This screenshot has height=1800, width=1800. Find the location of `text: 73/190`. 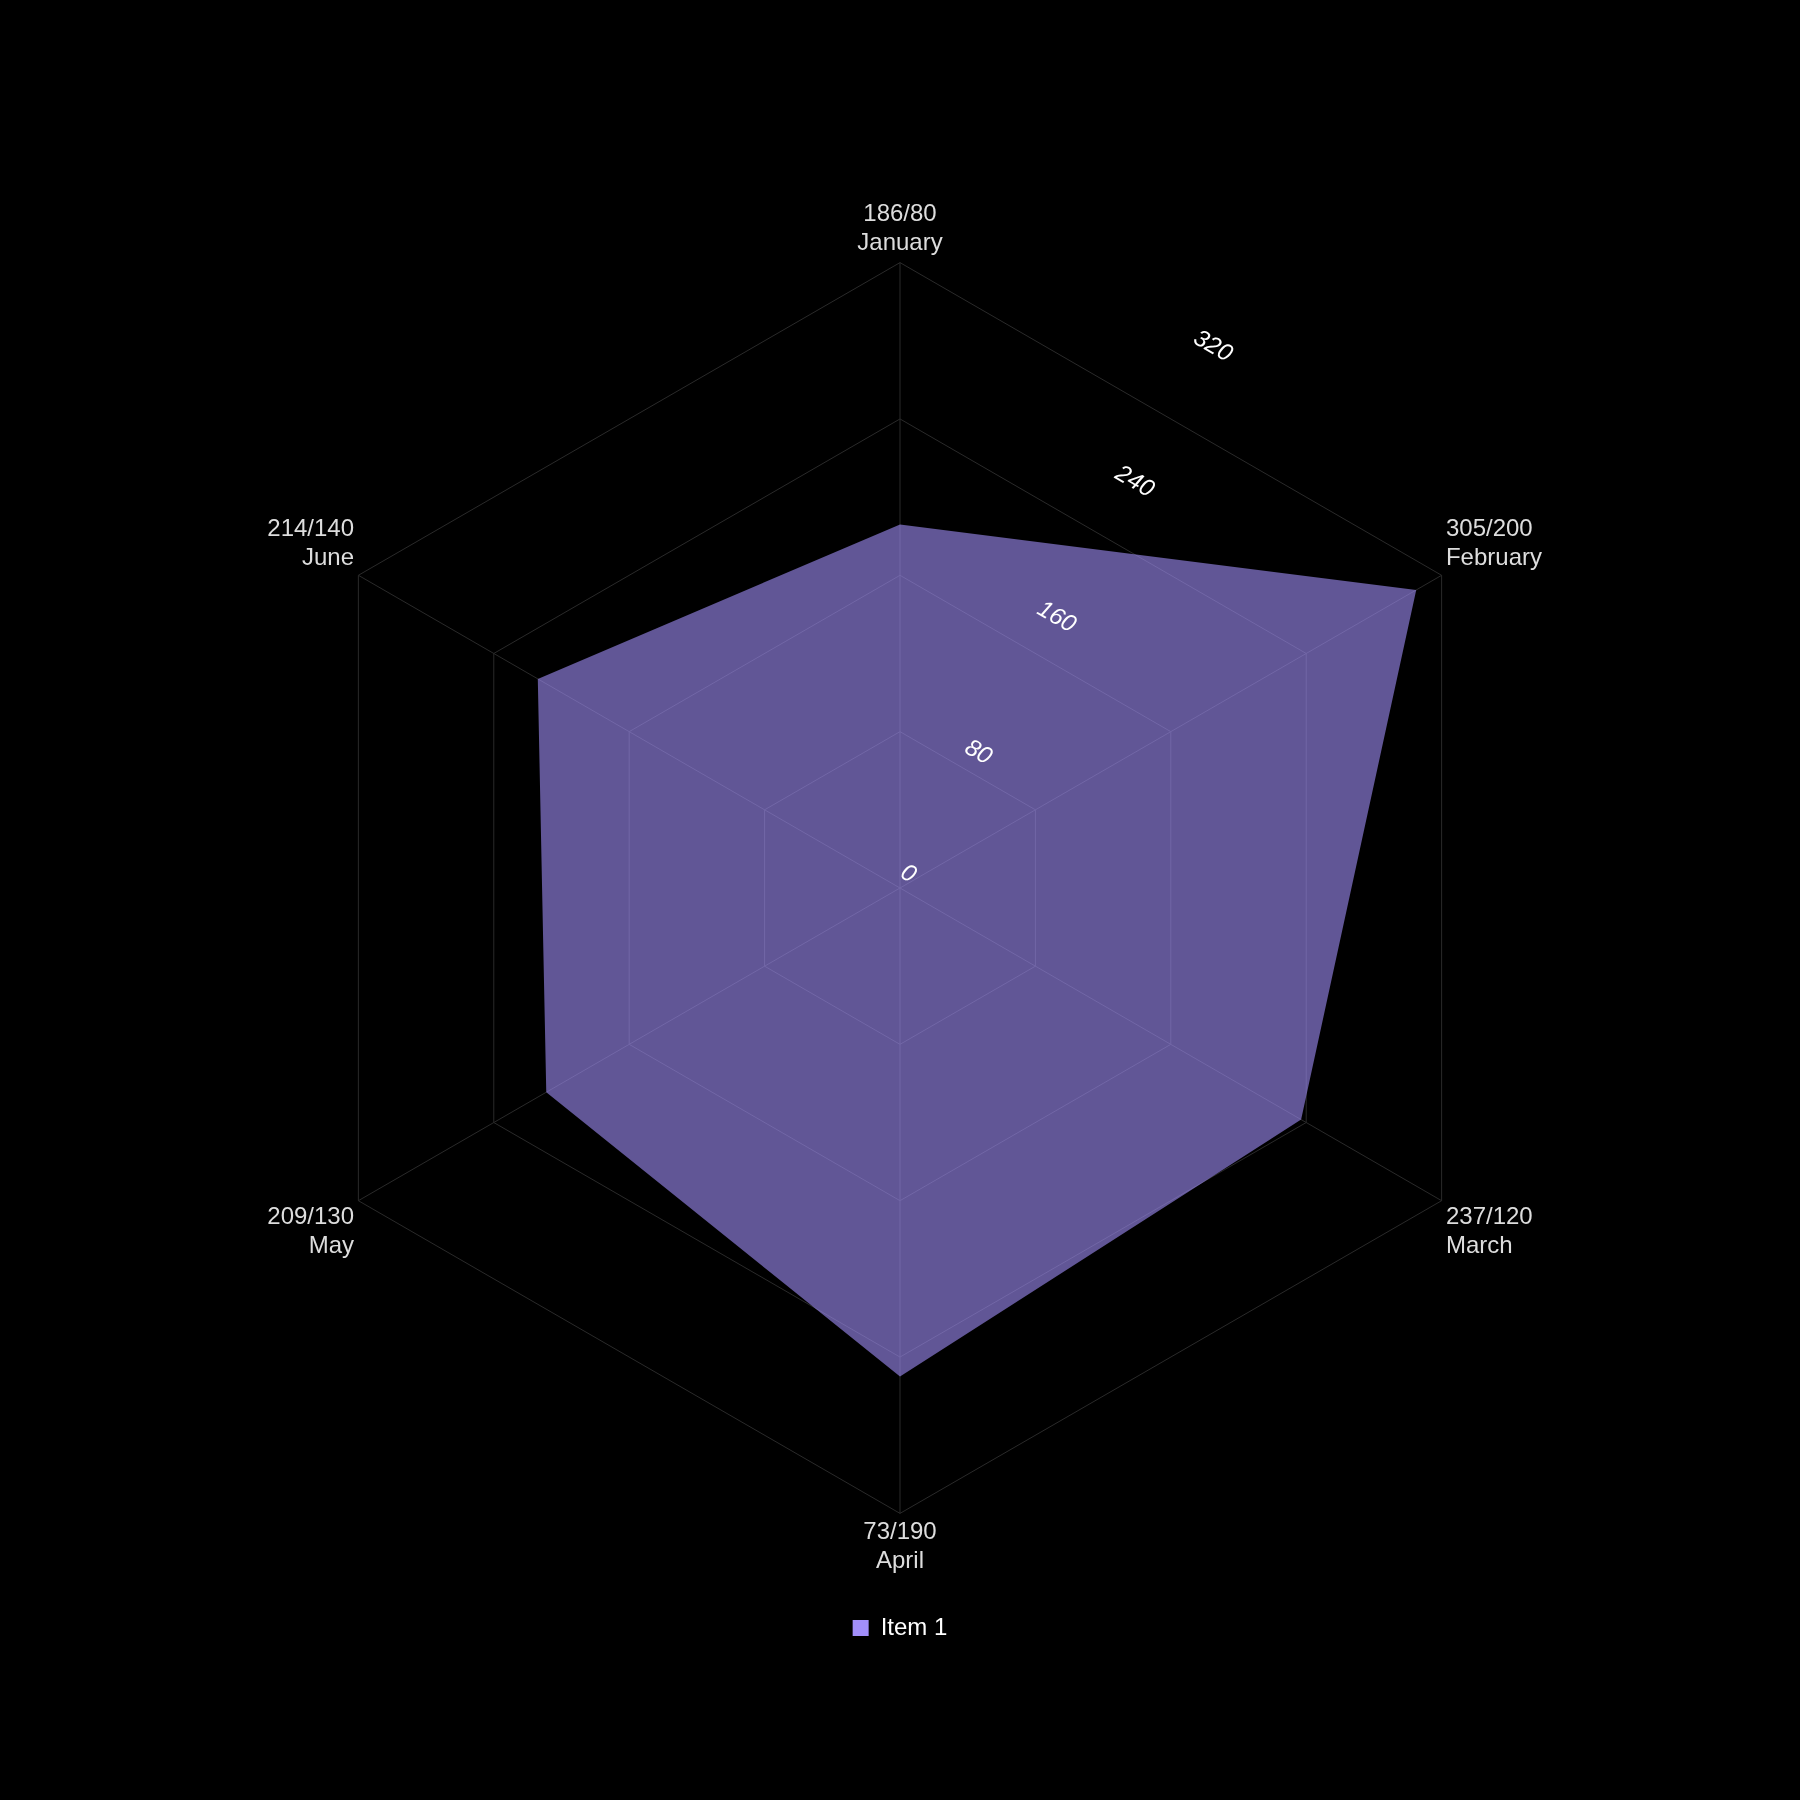

text: 73/190 is located at coordinates (900, 1531).